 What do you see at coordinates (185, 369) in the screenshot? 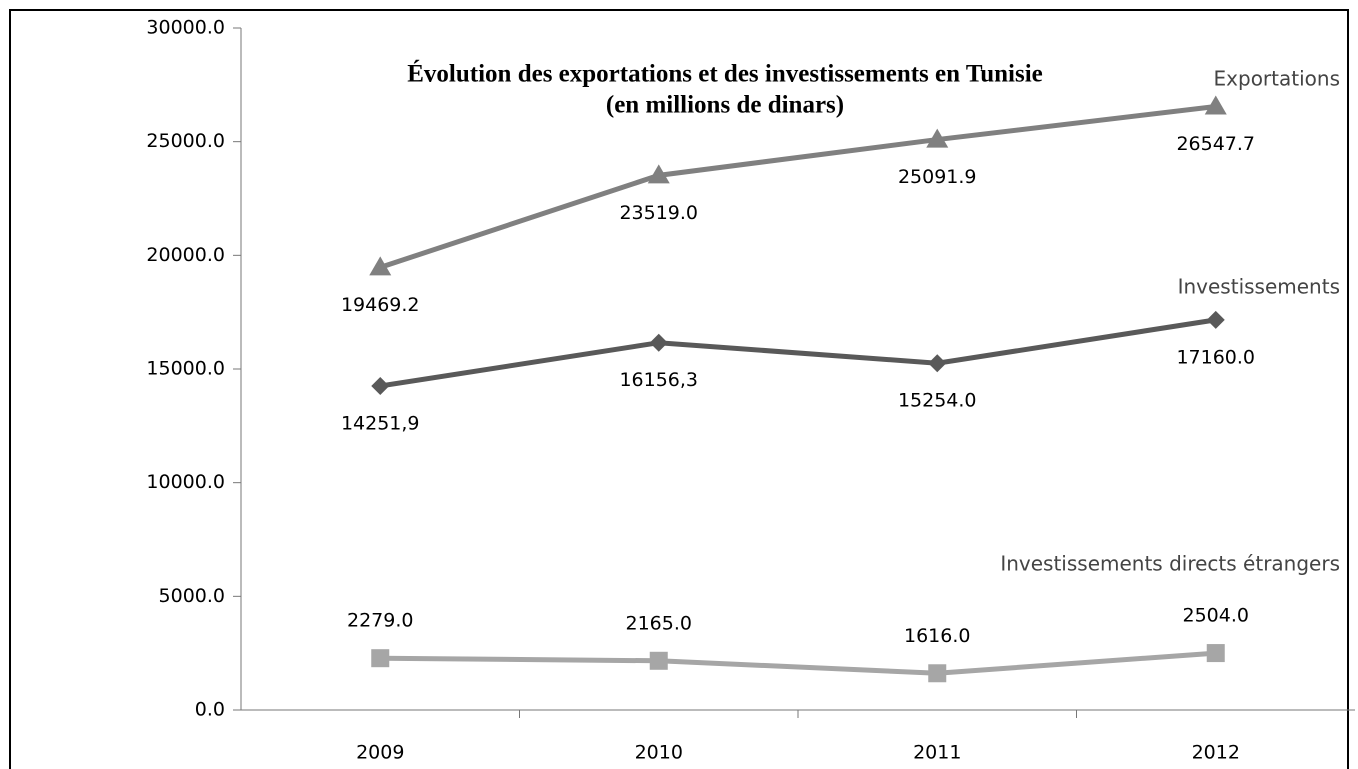
I see `y-tick-label: 15000.0` at bounding box center [185, 369].